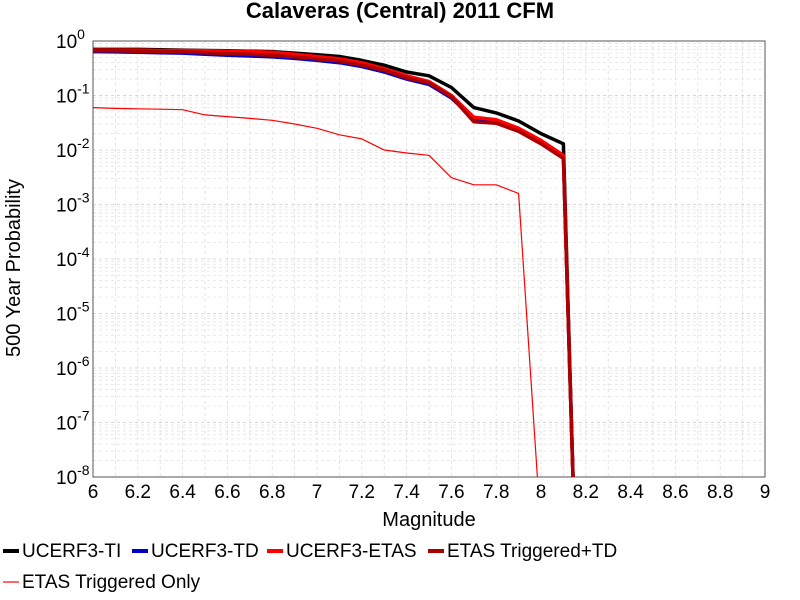  I want to click on legend-label: UCERF3-TI, so click(71, 551).